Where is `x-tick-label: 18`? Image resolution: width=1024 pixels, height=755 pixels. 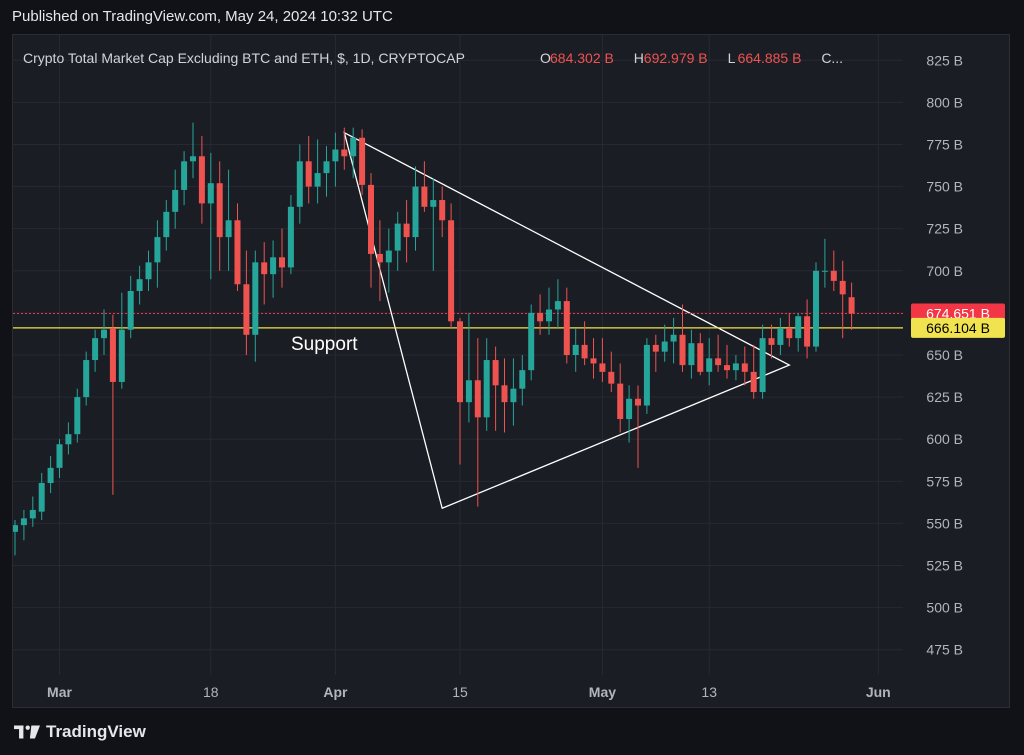 x-tick-label: 18 is located at coordinates (211, 692).